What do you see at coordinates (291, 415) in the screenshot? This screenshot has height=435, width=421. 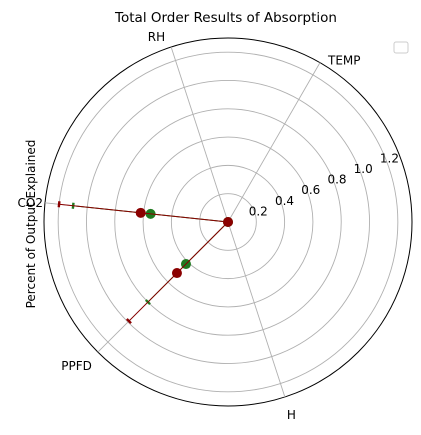 I see `theta-label-h: H` at bounding box center [291, 415].